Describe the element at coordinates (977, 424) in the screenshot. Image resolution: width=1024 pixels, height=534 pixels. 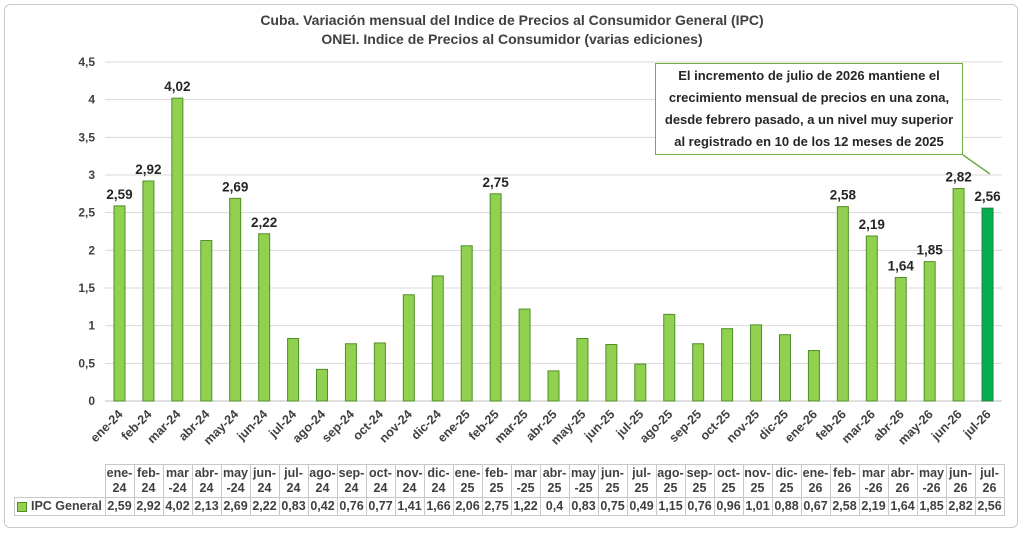
I see `x-tick-label: jul-26` at that location.